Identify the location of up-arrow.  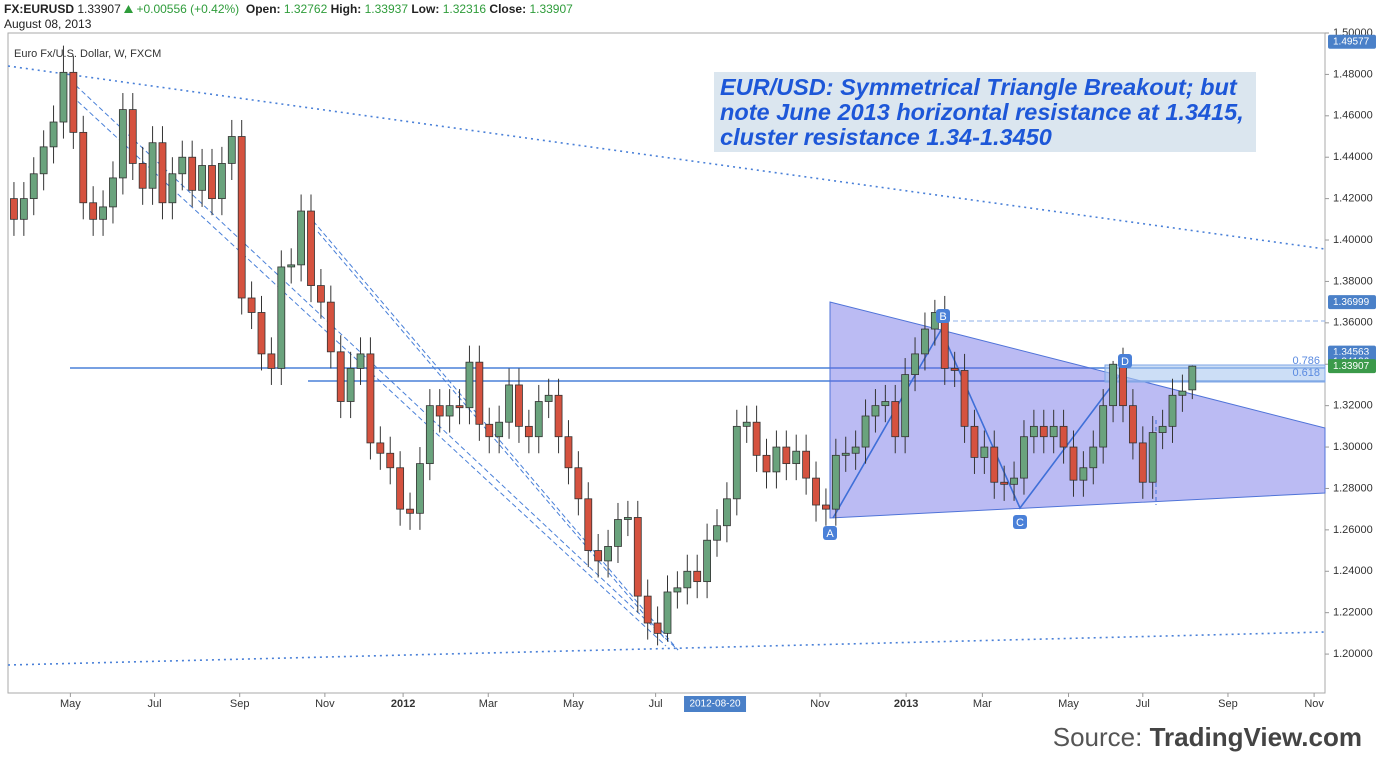
(129, 9).